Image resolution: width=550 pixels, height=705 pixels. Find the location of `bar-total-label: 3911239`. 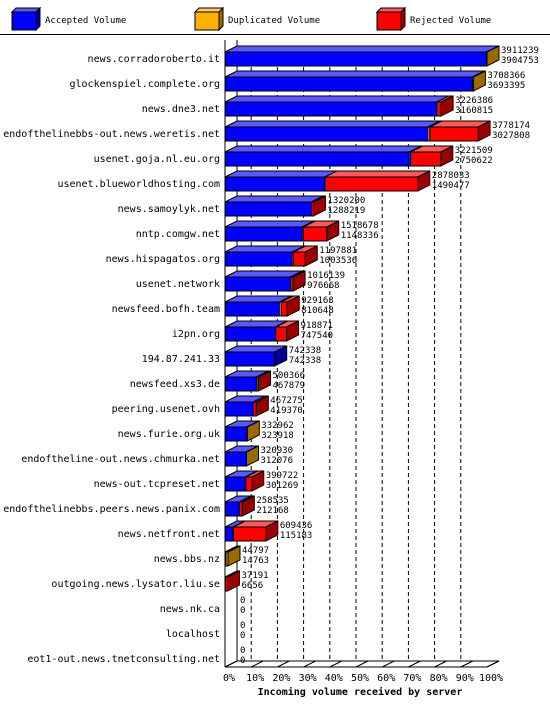

bar-total-label: 3911239 is located at coordinates (520, 51).